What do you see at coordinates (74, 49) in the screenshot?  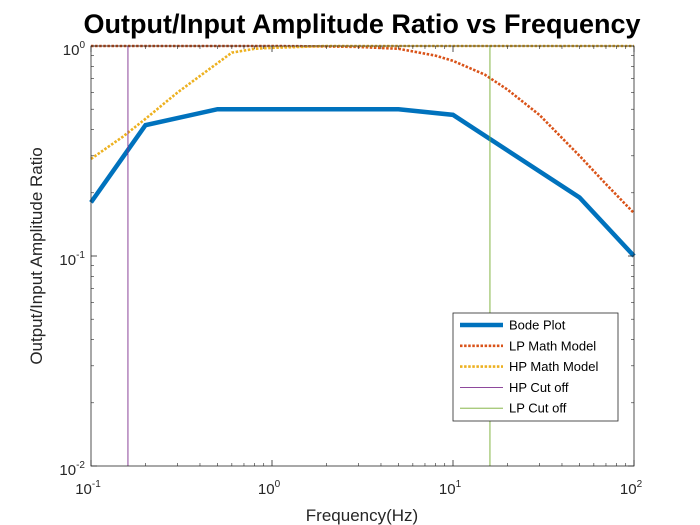 I see `y-tick-label: 10⁰` at bounding box center [74, 49].